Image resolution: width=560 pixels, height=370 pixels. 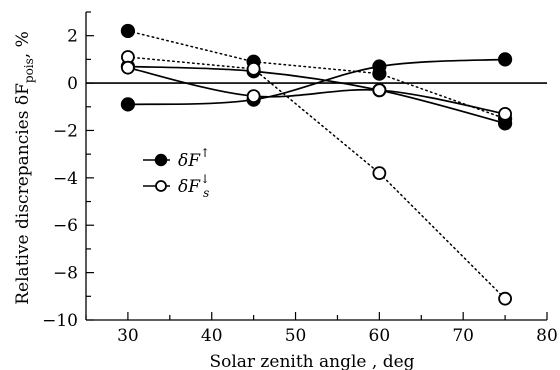 I want to click on x-tick-label: 60, so click(x=380, y=336).